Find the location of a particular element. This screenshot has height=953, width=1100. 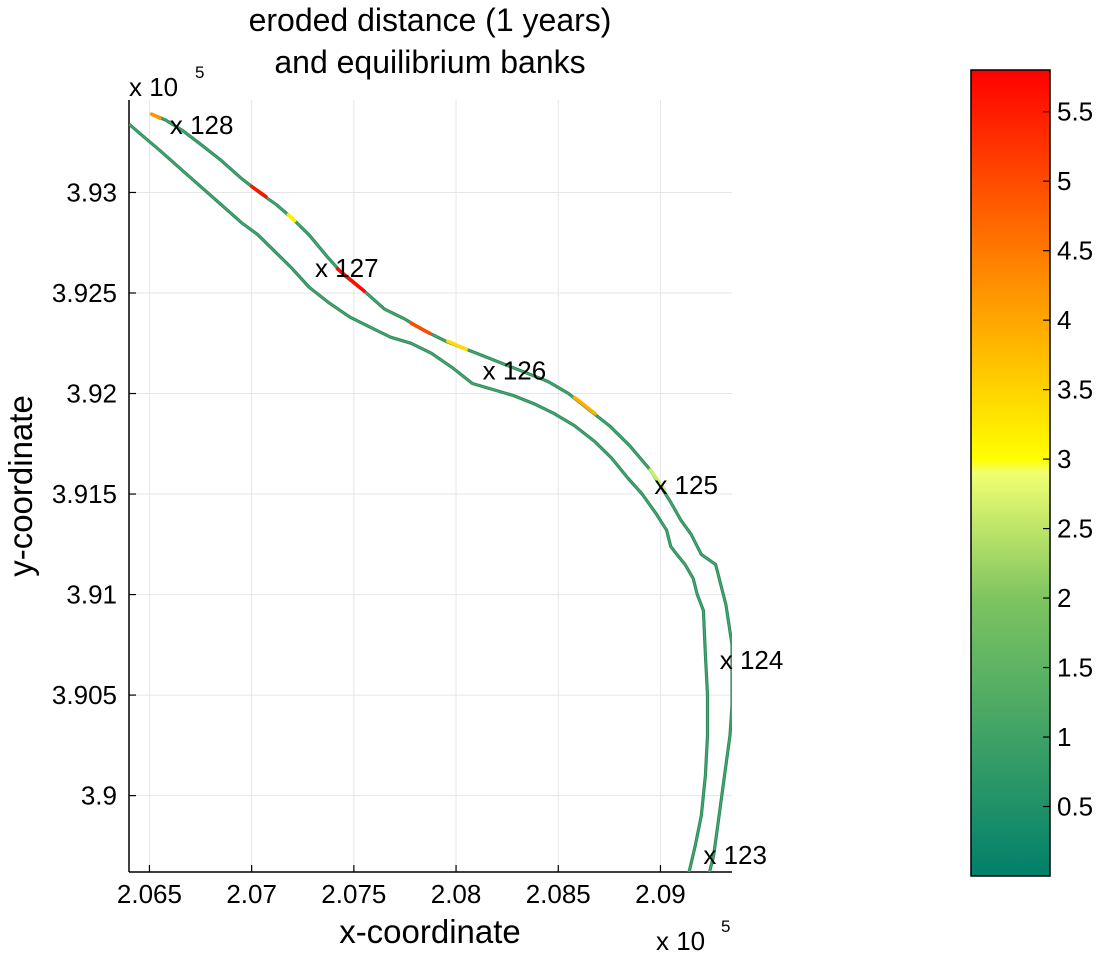

kilometer-marker: x 127 is located at coordinates (347, 268).